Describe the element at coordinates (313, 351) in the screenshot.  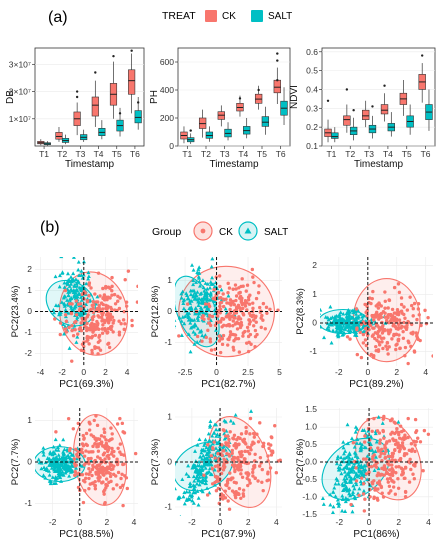
I see `y-tick-label: -1` at that location.